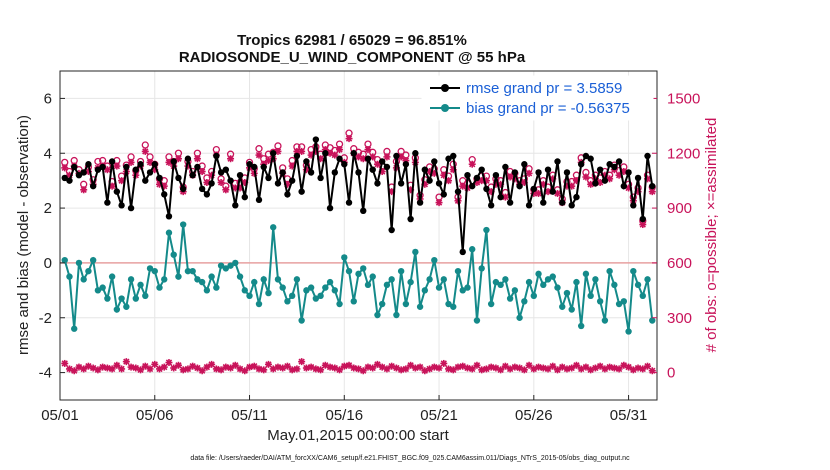 The width and height of the screenshot is (830, 470). I want to click on x-tick-label: 05/16, so click(345, 415).